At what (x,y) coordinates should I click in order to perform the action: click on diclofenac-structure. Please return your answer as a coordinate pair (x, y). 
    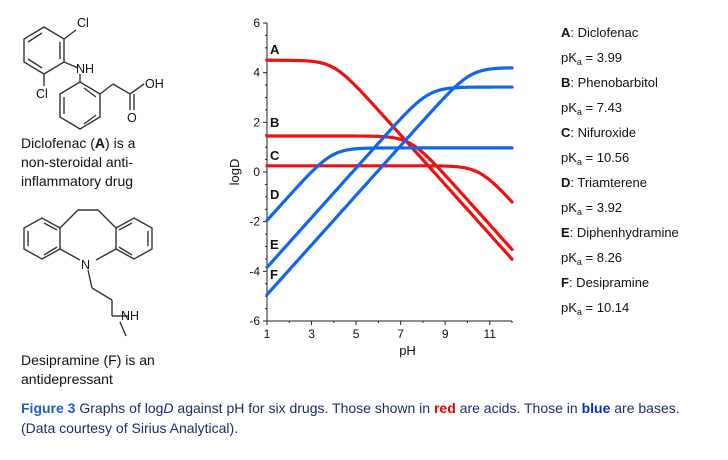
    Looking at the image, I should click on (84, 78).